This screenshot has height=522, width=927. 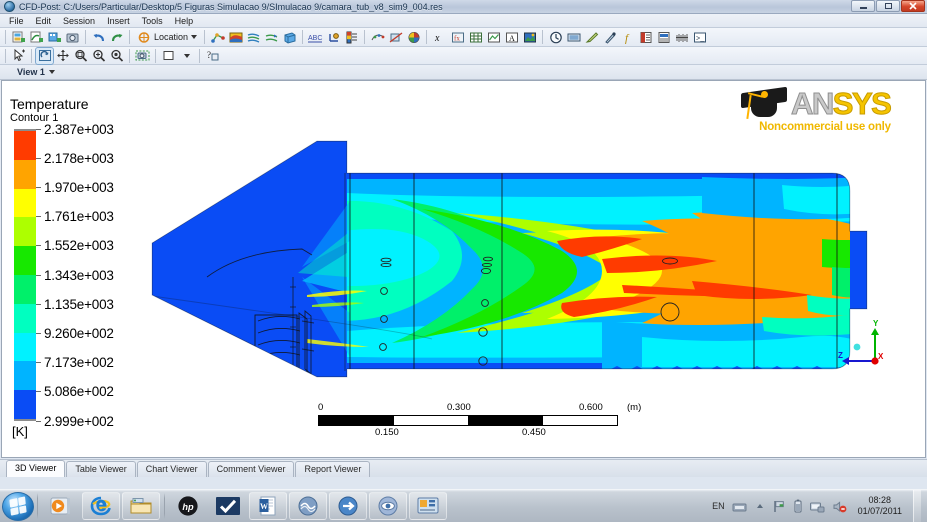 What do you see at coordinates (141, 506) in the screenshot?
I see `windows-explorer-icon` at bounding box center [141, 506].